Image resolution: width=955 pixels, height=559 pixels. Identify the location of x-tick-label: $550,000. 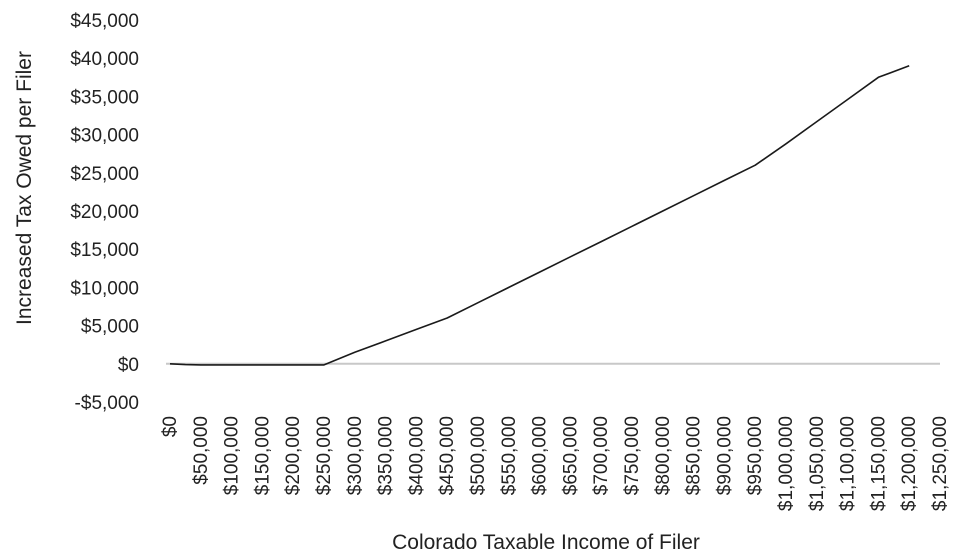
(509, 455).